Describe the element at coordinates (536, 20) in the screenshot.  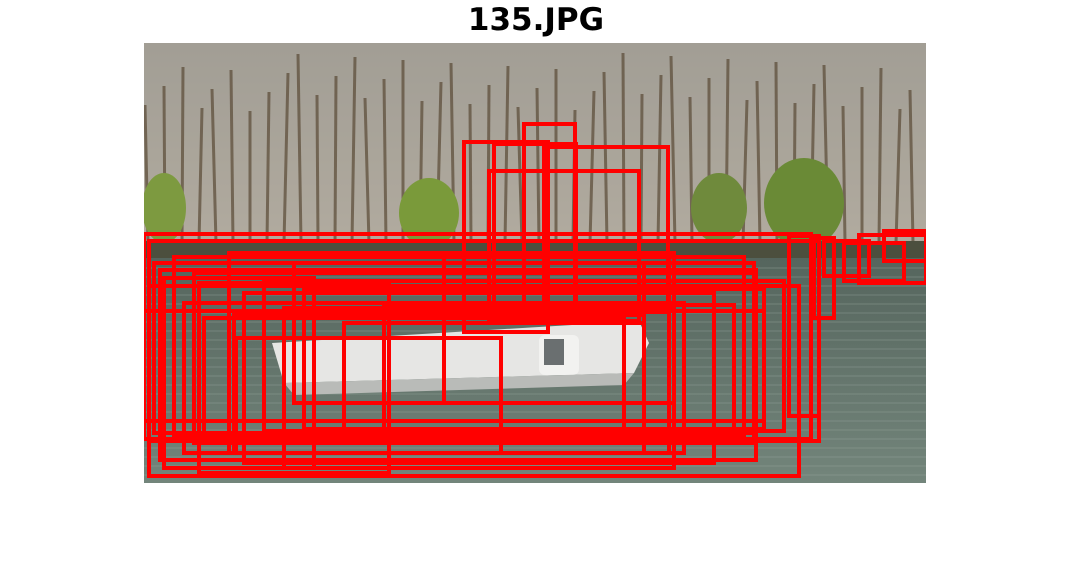
I see `figure-title: 135.JPG` at that location.